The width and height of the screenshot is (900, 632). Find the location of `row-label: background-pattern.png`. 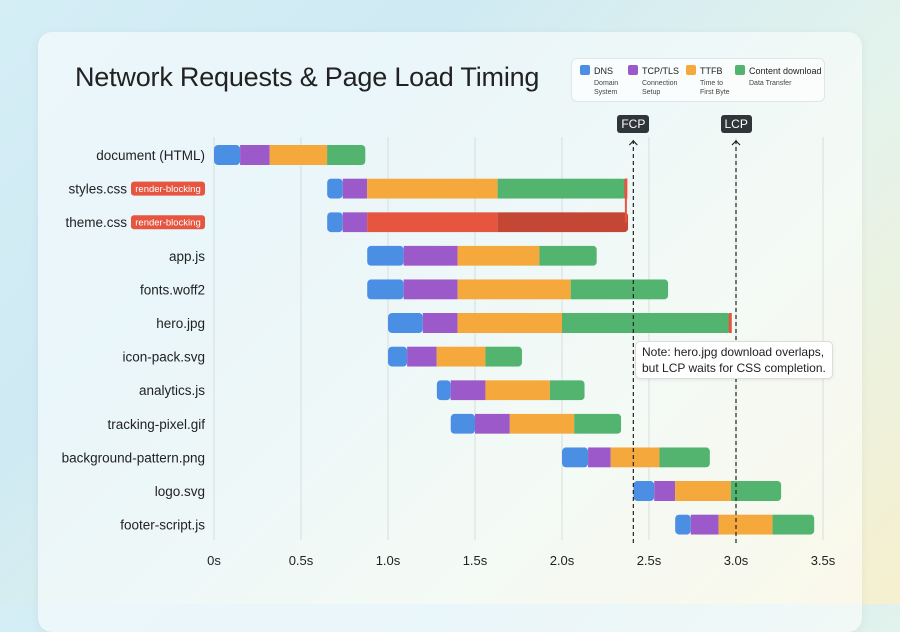

row-label: background-pattern.png is located at coordinates (133, 457).